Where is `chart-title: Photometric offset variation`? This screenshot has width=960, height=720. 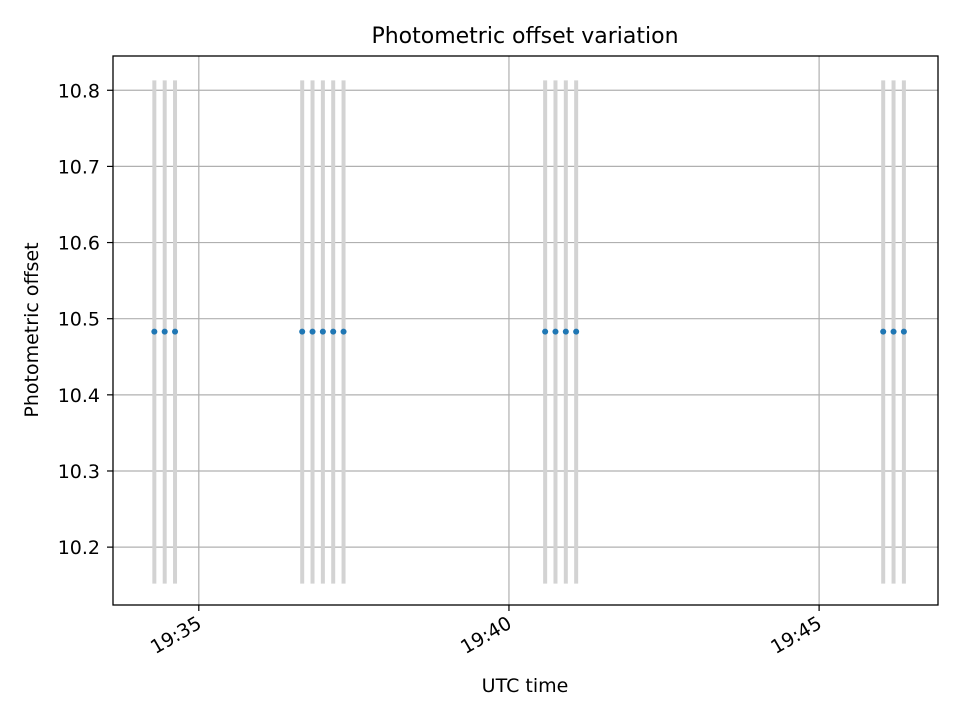 chart-title: Photometric offset variation is located at coordinates (524, 36).